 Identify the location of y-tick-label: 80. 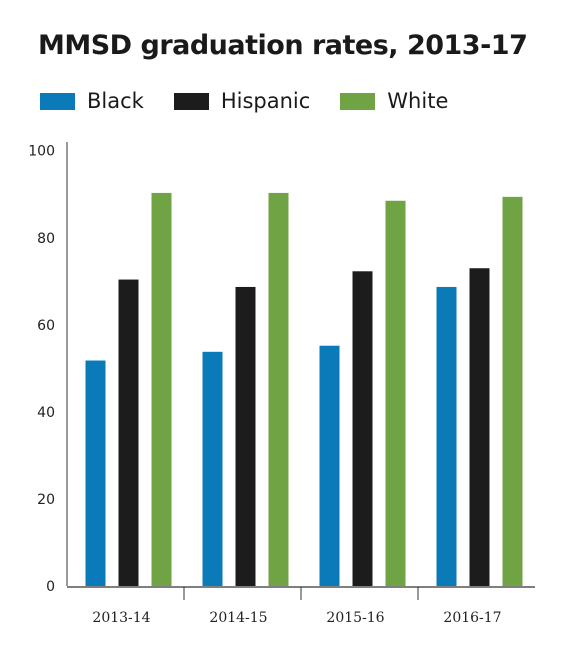
(46, 239).